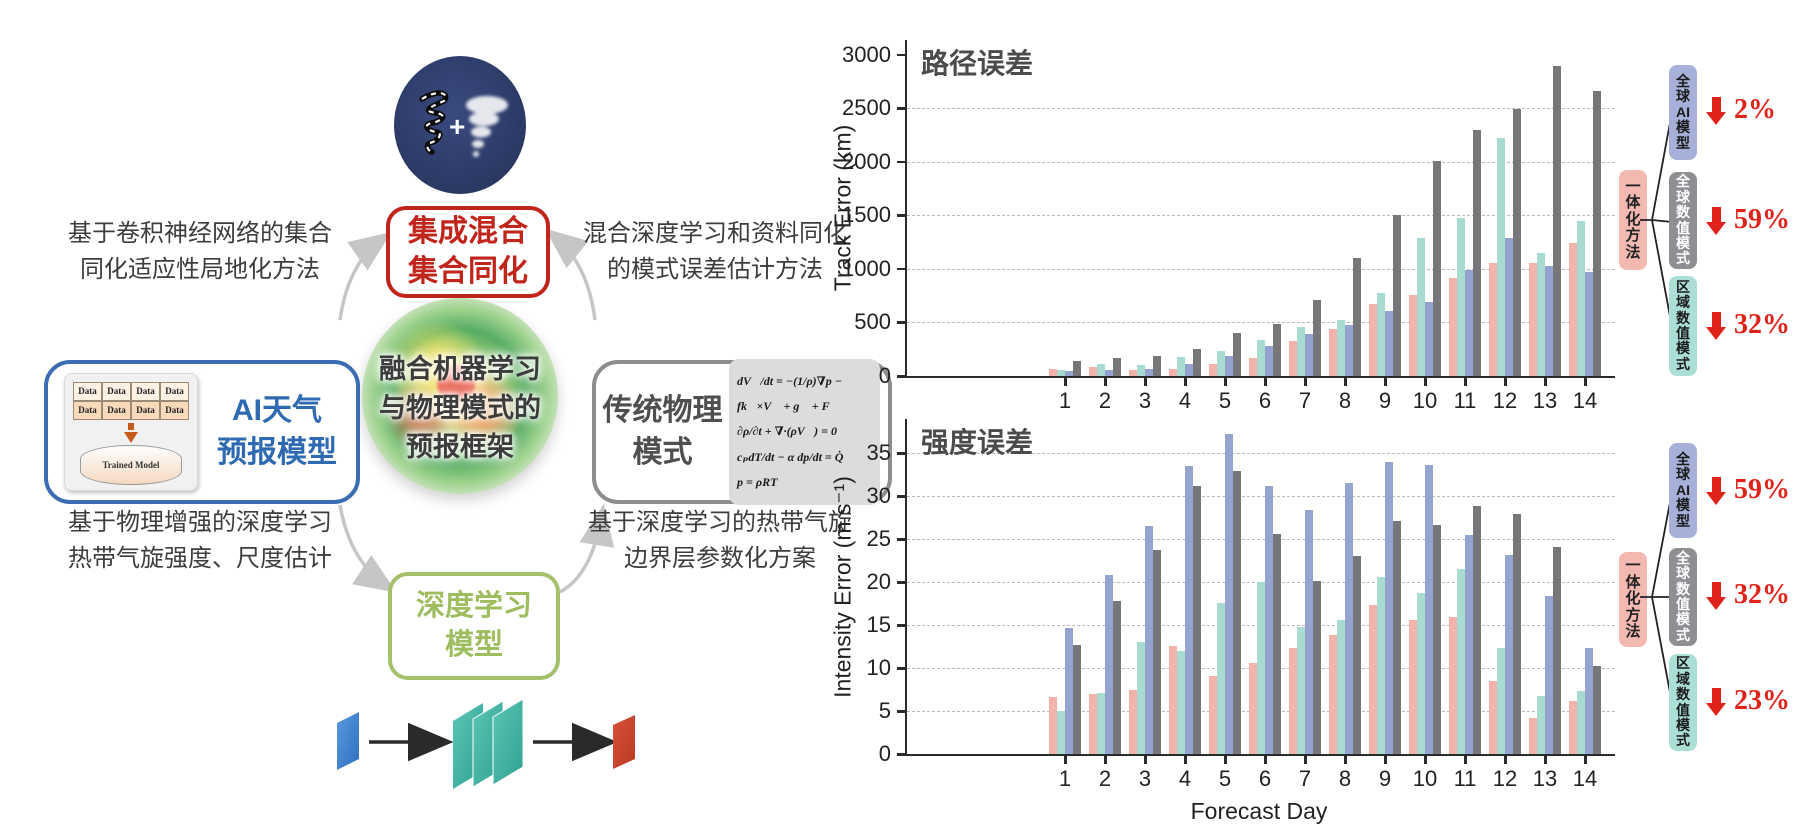  Describe the element at coordinates (1105, 778) in the screenshot. I see `x-axis-tick-label: 2` at that location.